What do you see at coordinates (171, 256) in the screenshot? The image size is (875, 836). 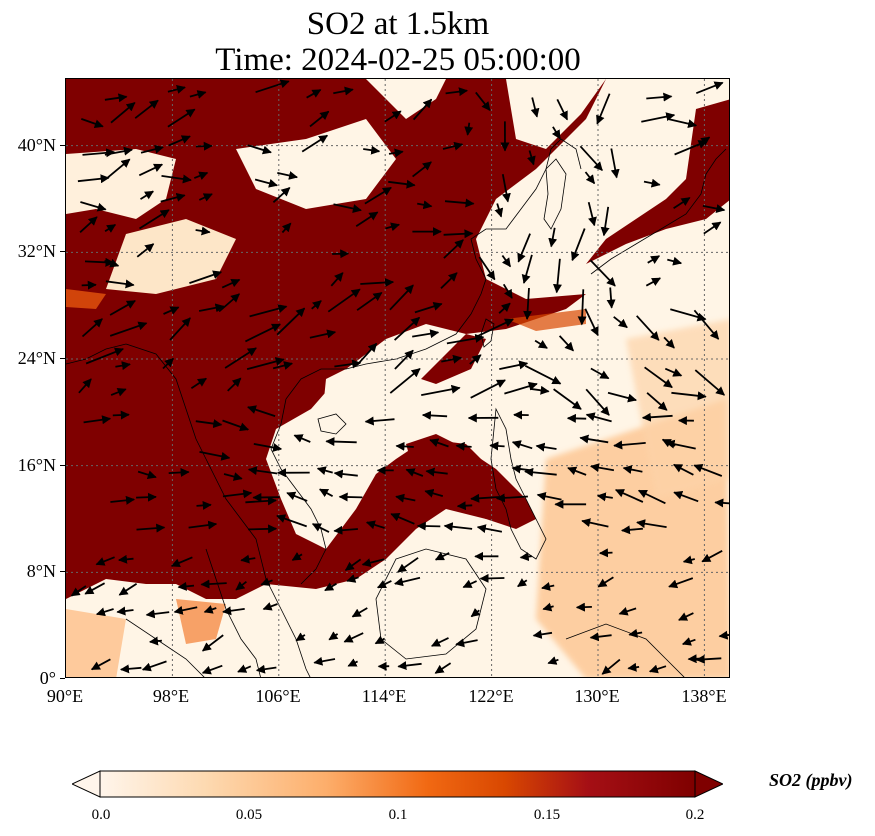 I see `so2-low-region` at bounding box center [171, 256].